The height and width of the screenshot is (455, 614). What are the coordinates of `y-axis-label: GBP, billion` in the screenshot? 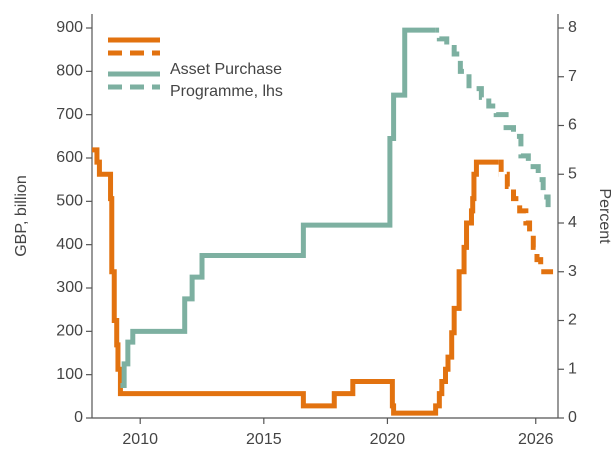 It's located at (21, 216).